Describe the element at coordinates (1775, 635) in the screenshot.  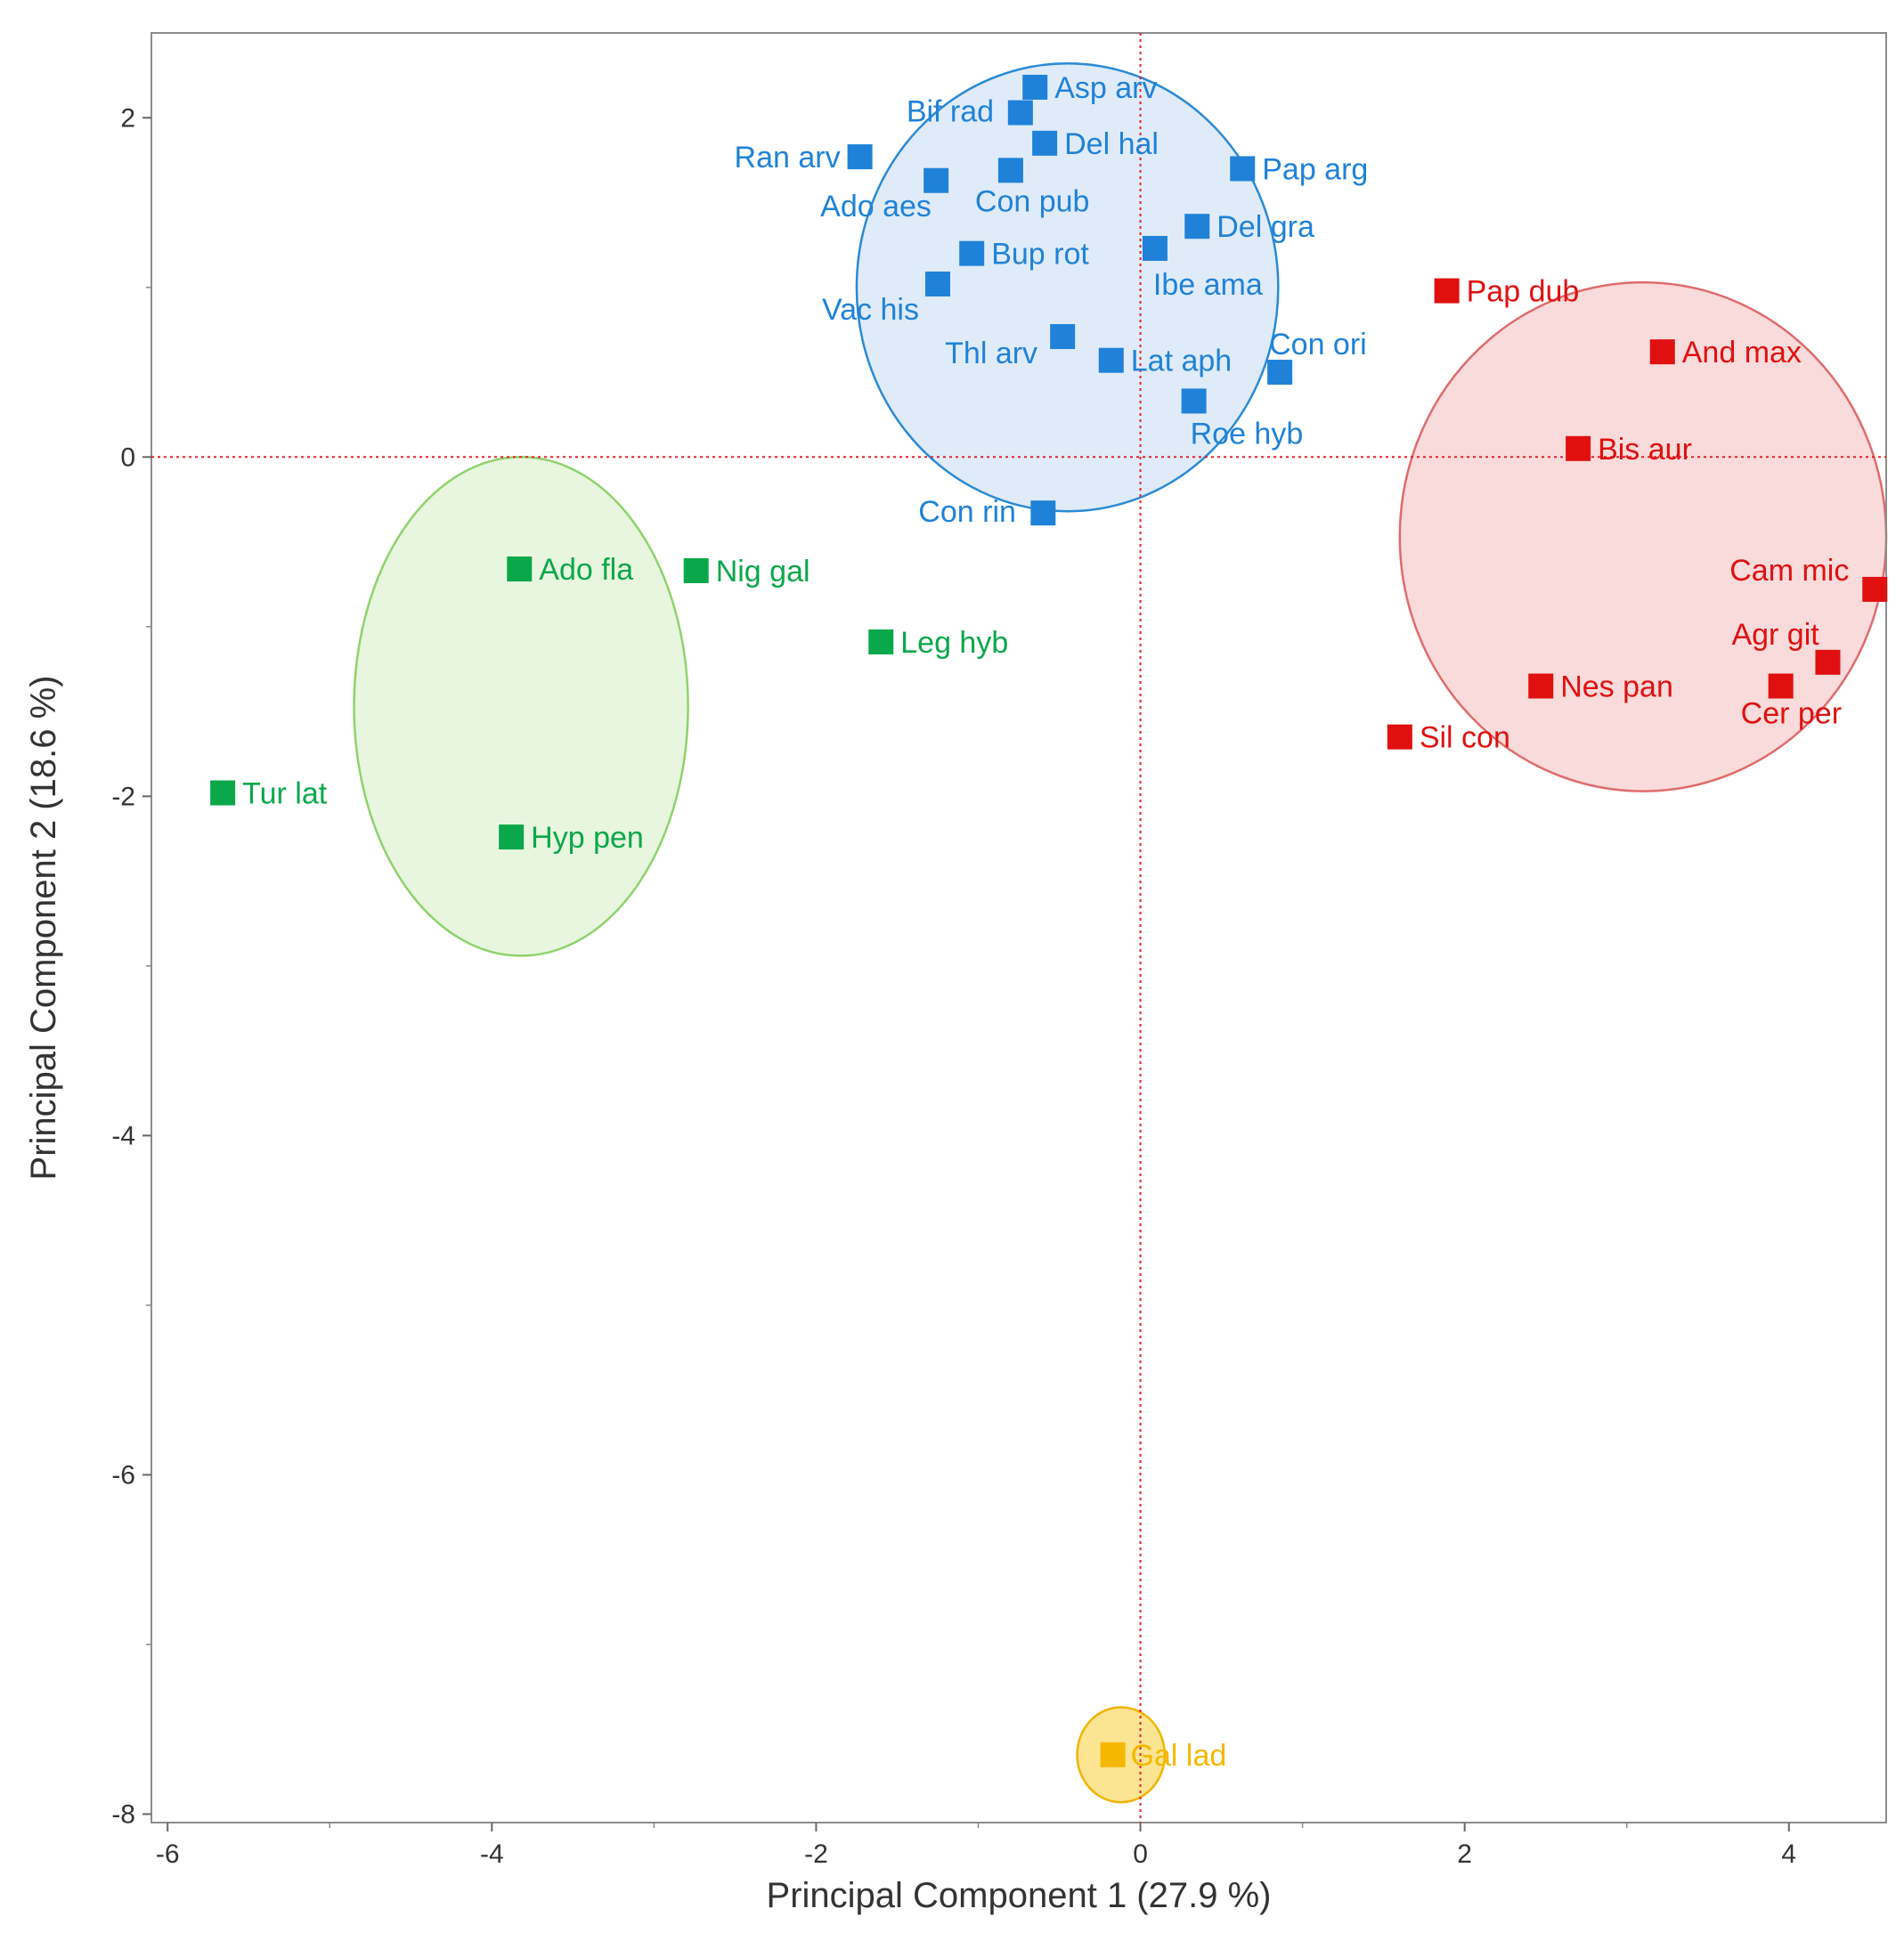
I see `point-label-agr-git: Agr git` at that location.